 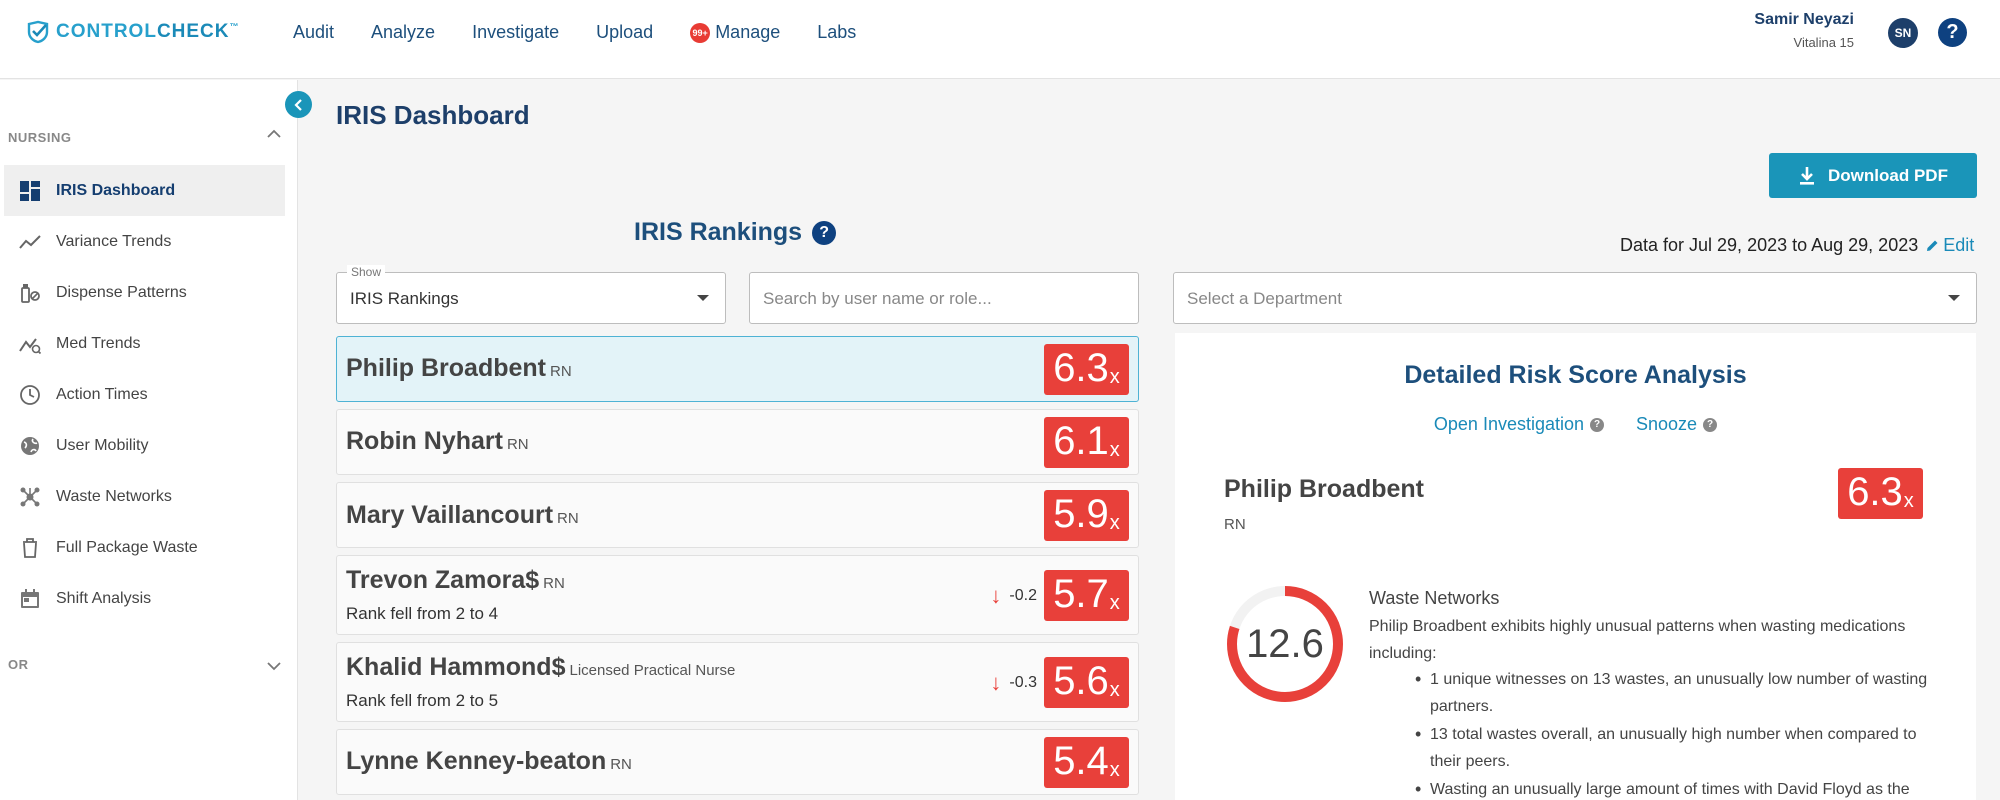 What do you see at coordinates (455, 580) in the screenshot?
I see `ranking-name: Trevon Zamora$ RN` at bounding box center [455, 580].